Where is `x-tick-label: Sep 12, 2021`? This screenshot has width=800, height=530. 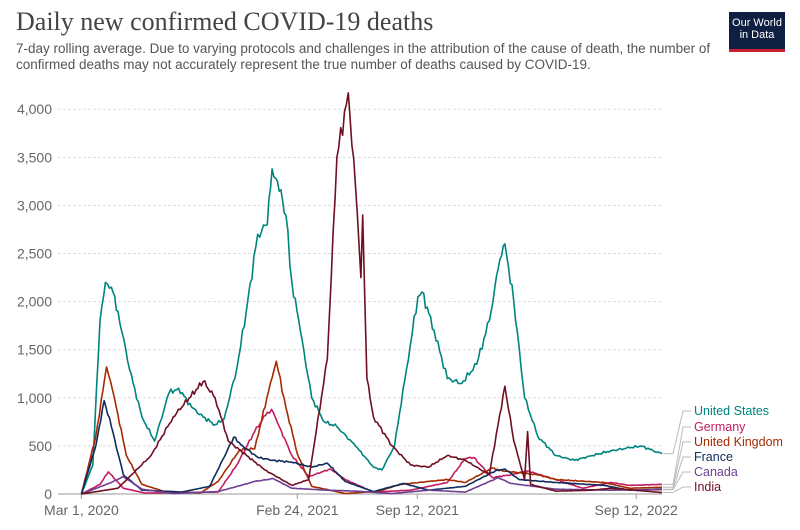 x-tick-label: Sep 12, 2021 is located at coordinates (418, 510).